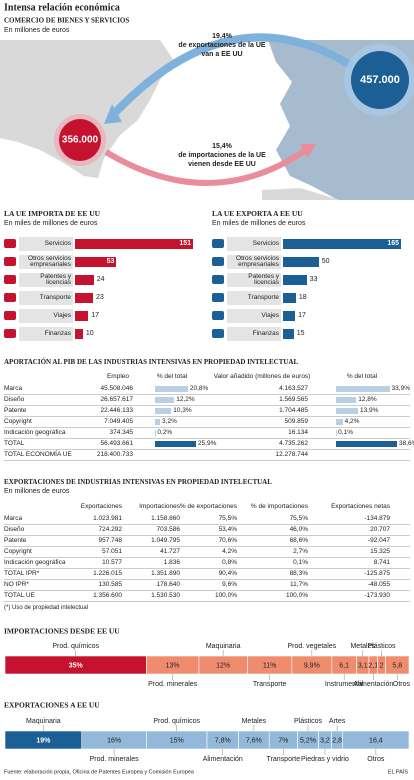  Describe the element at coordinates (18, 421) in the screenshot. I see `row-label: Copyright` at that location.